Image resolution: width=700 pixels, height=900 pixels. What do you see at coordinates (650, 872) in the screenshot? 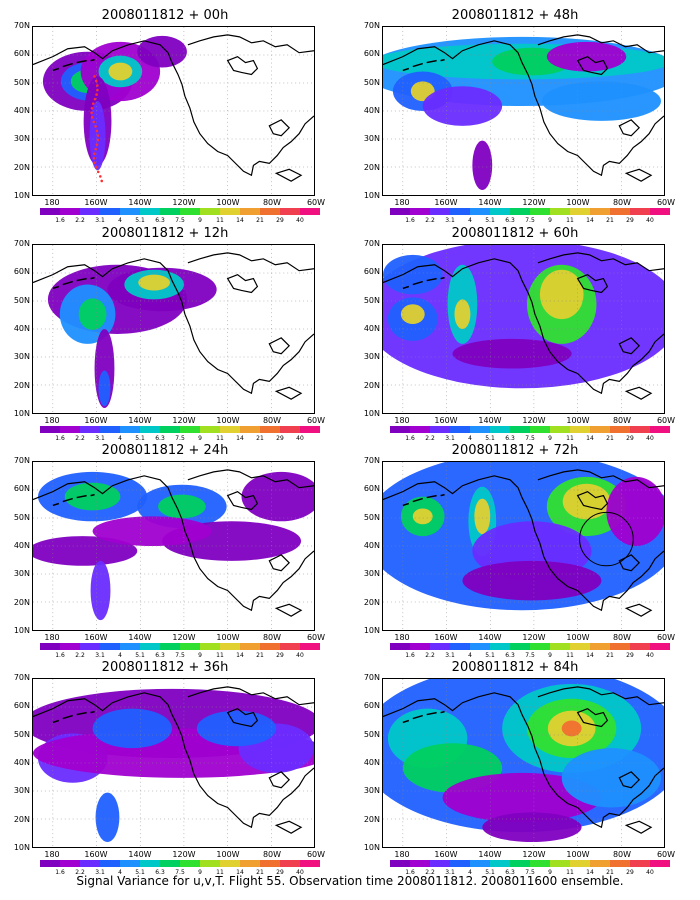
I see `colorbar-tick-label: 40` at bounding box center [650, 872].